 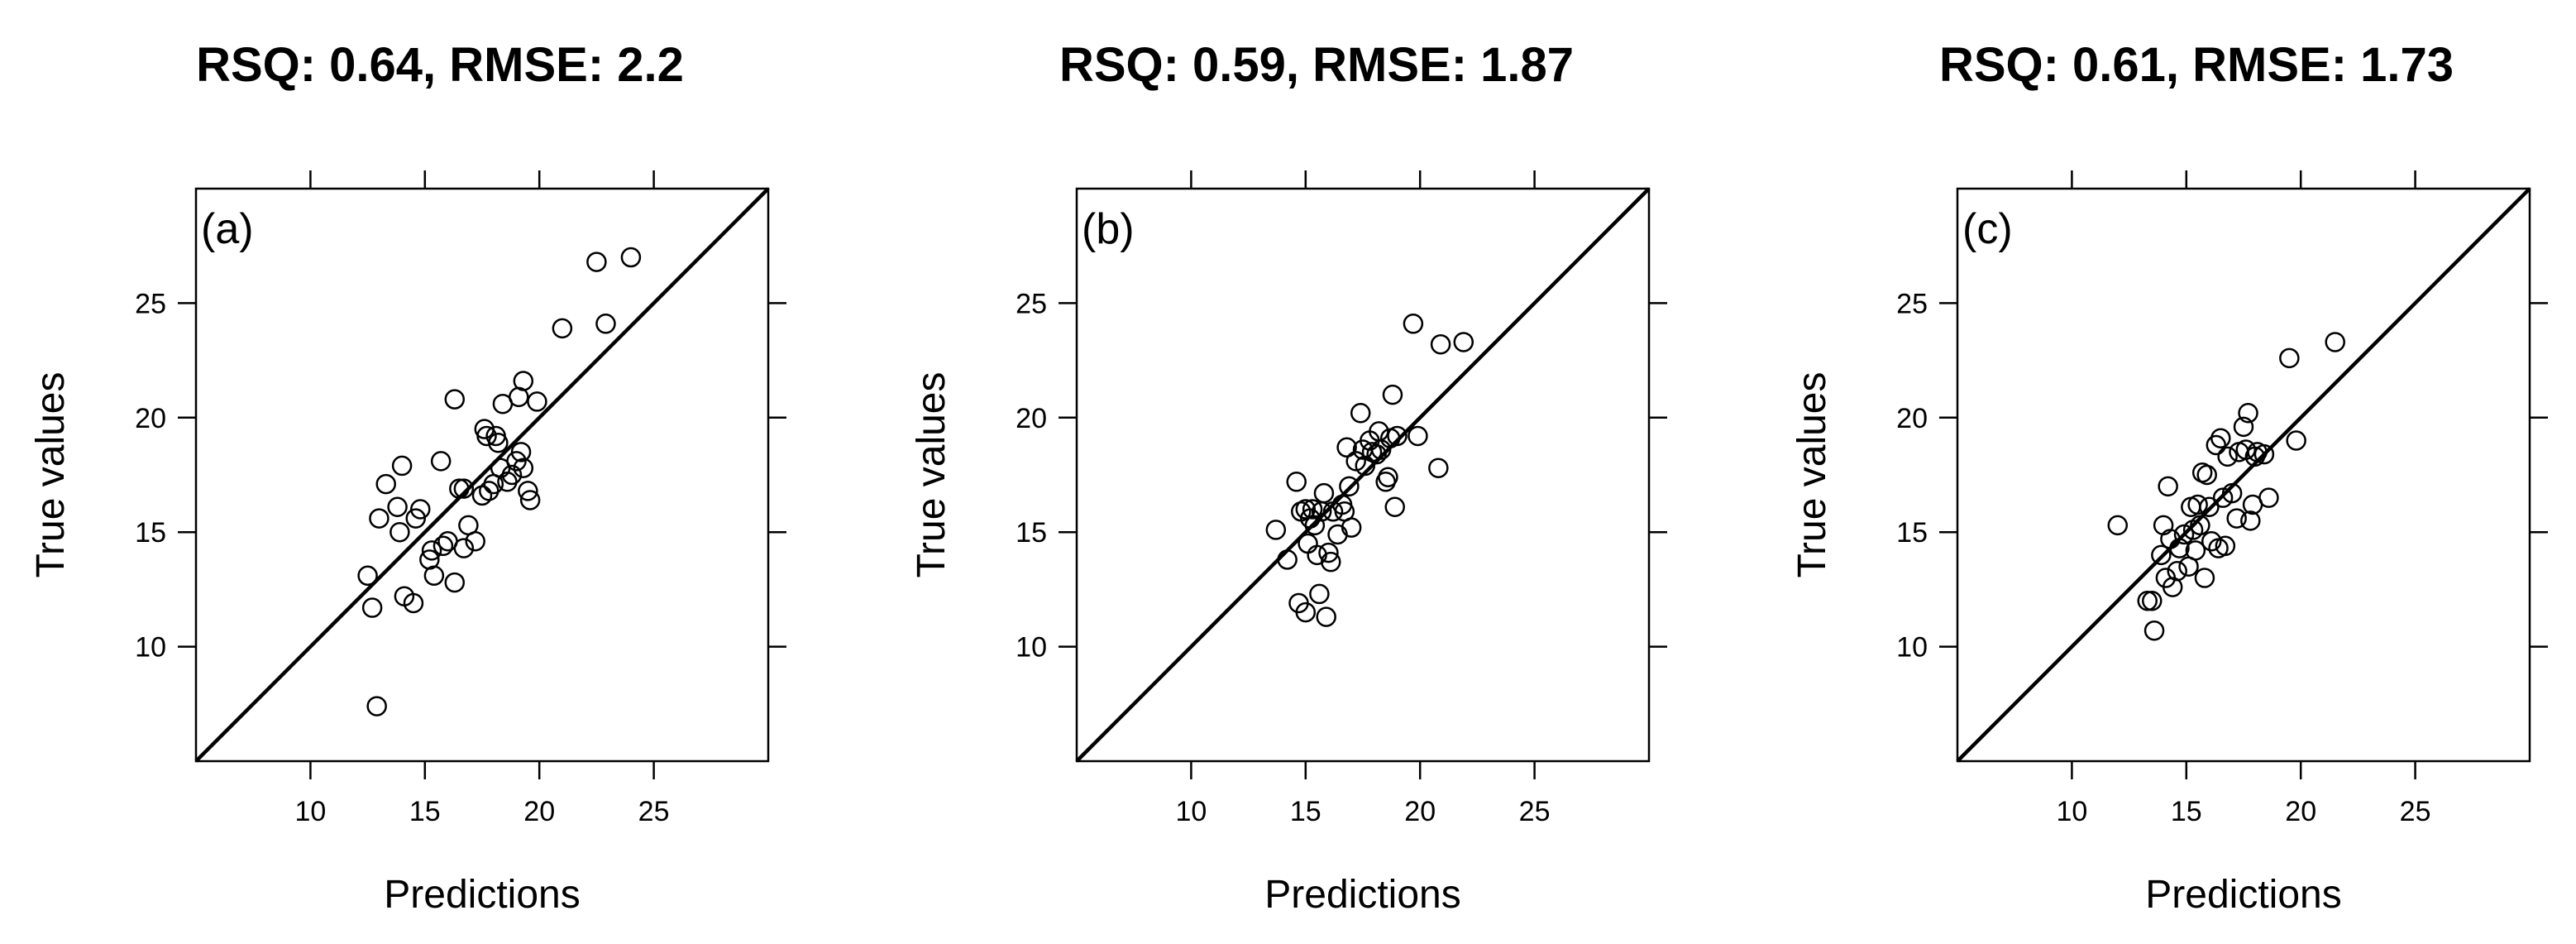 I want to click on panel-label: (b), so click(x=1108, y=229).